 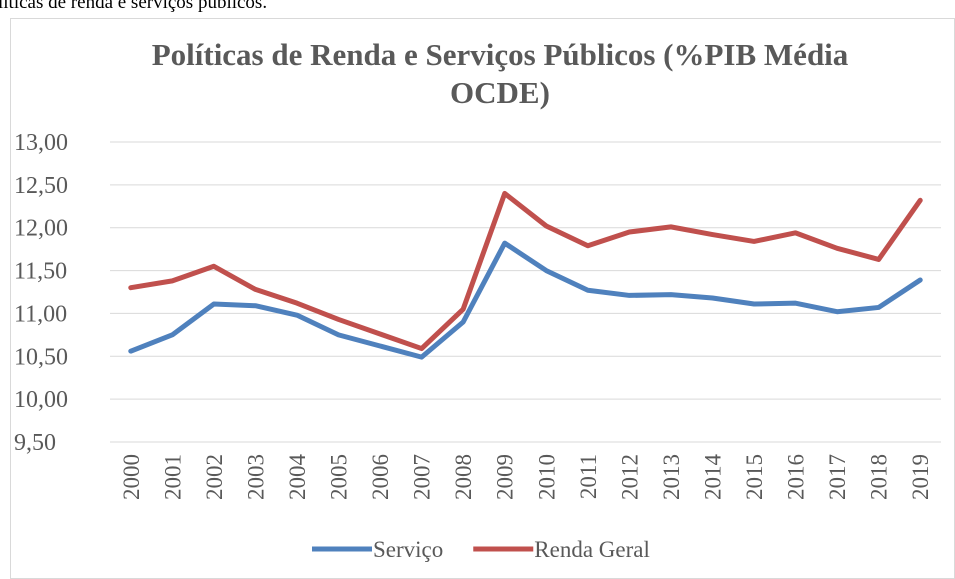 What do you see at coordinates (422, 477) in the screenshot?
I see `x-tick-label: 2007` at bounding box center [422, 477].